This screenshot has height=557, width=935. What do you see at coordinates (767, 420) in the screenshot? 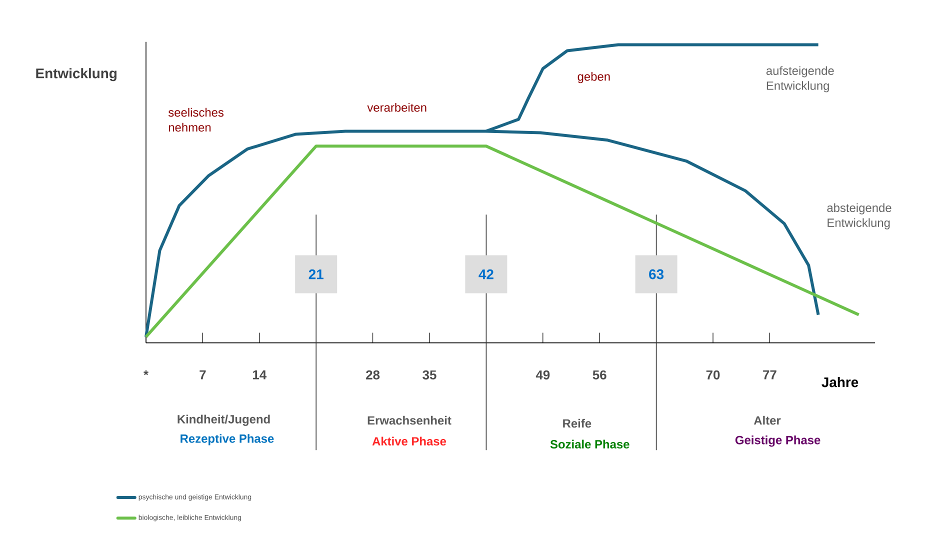
I see `text: Alter` at bounding box center [767, 420].